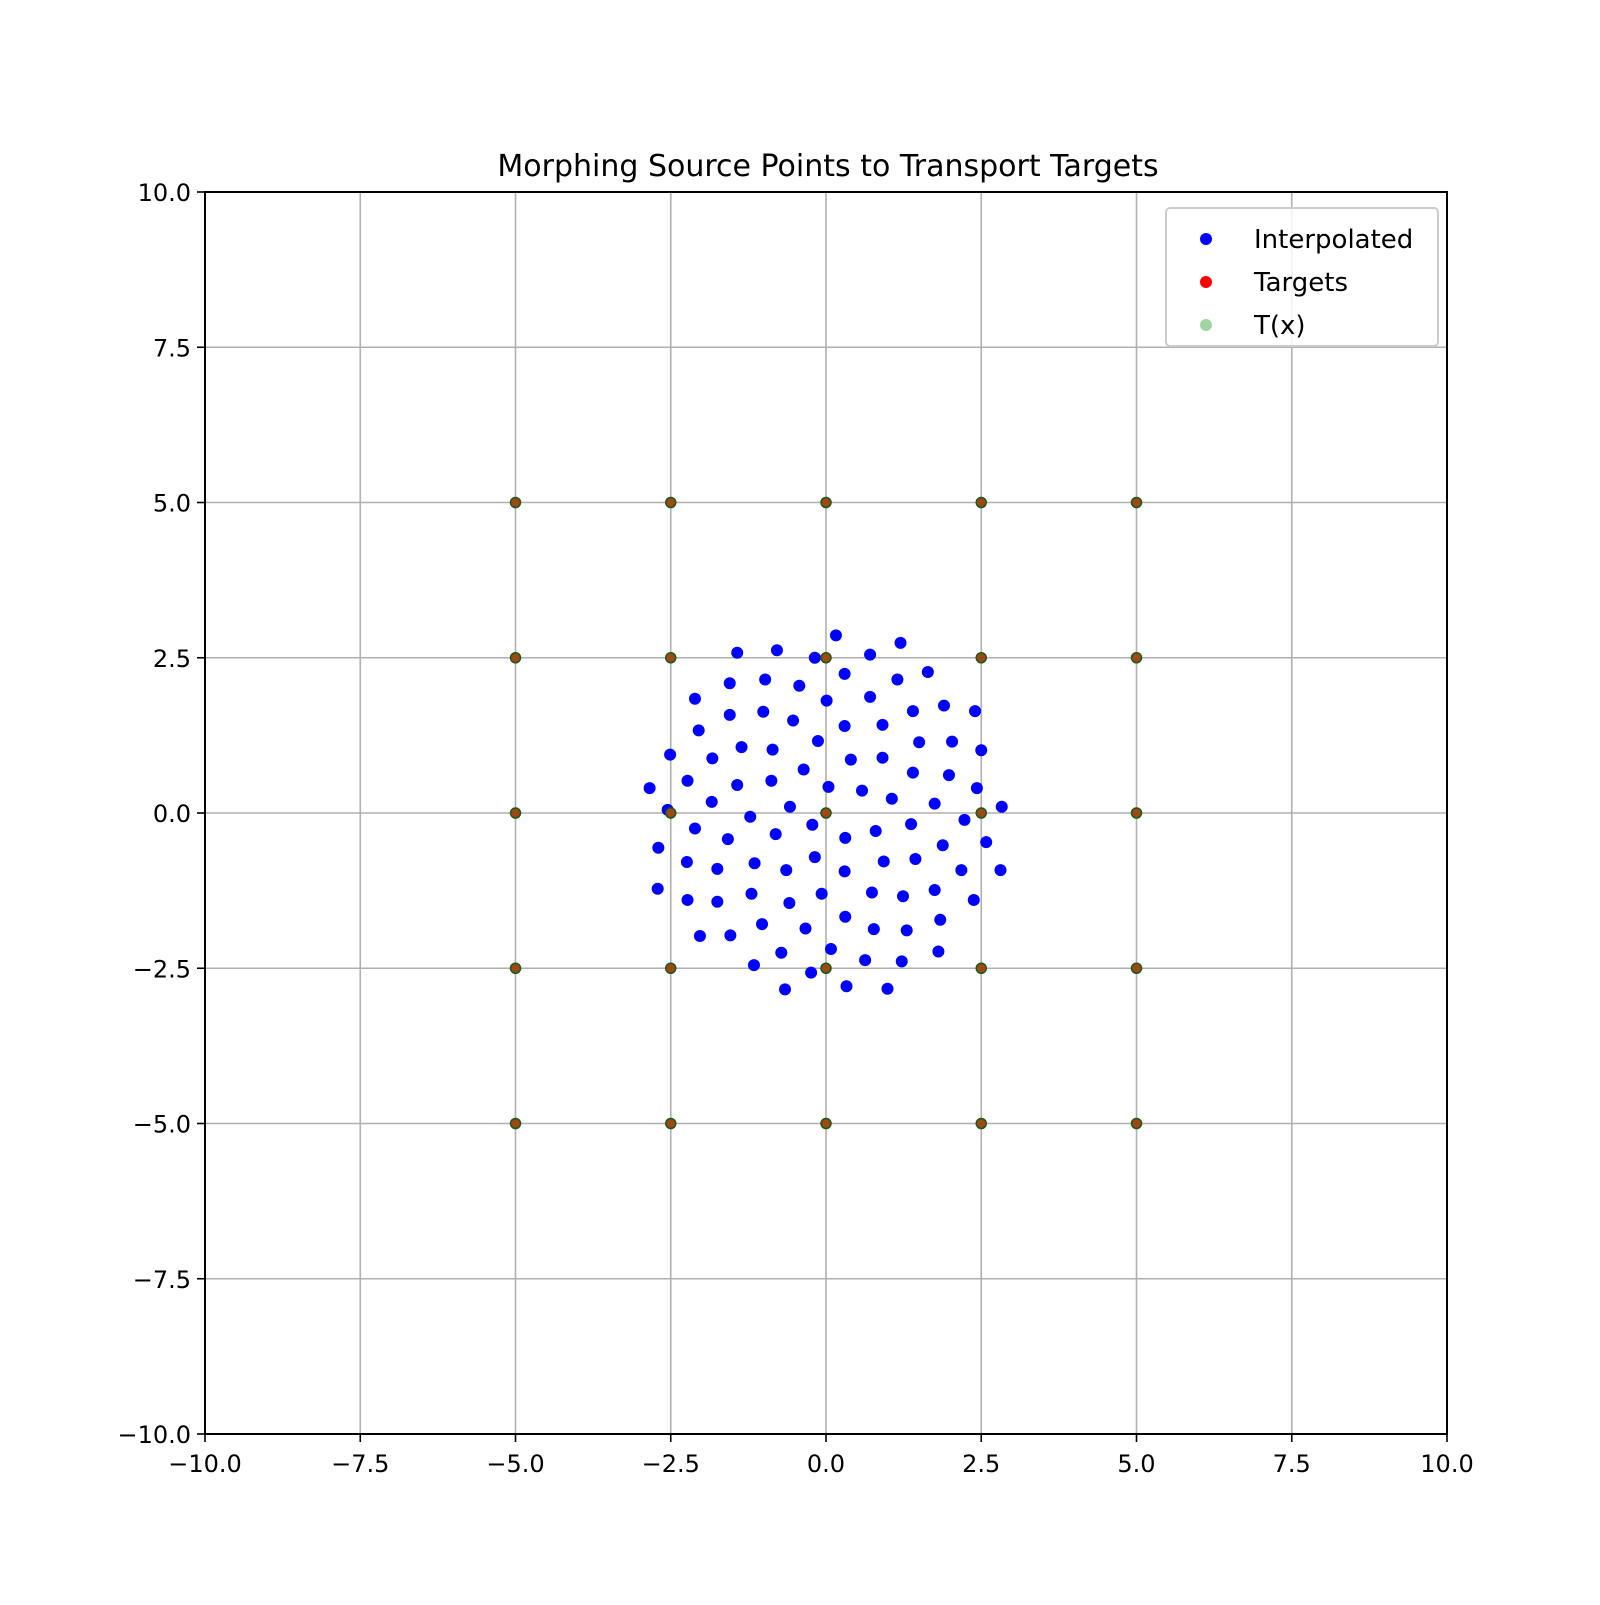  Describe the element at coordinates (826, 1464) in the screenshot. I see `x-tick-label: 0.0` at that location.